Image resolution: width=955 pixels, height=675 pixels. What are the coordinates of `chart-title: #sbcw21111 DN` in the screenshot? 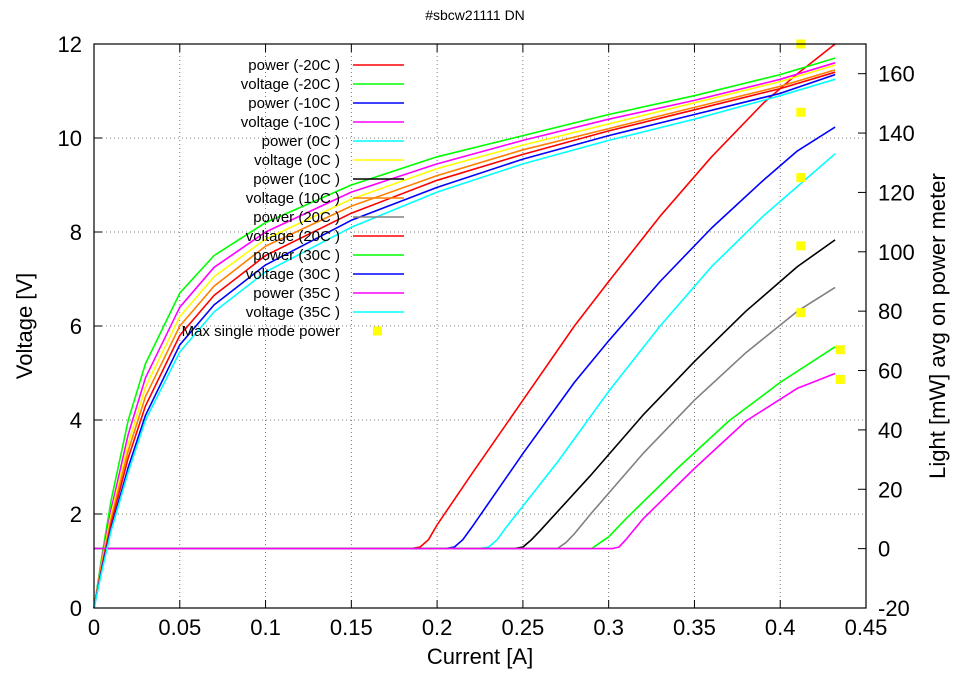 It's located at (475, 15).